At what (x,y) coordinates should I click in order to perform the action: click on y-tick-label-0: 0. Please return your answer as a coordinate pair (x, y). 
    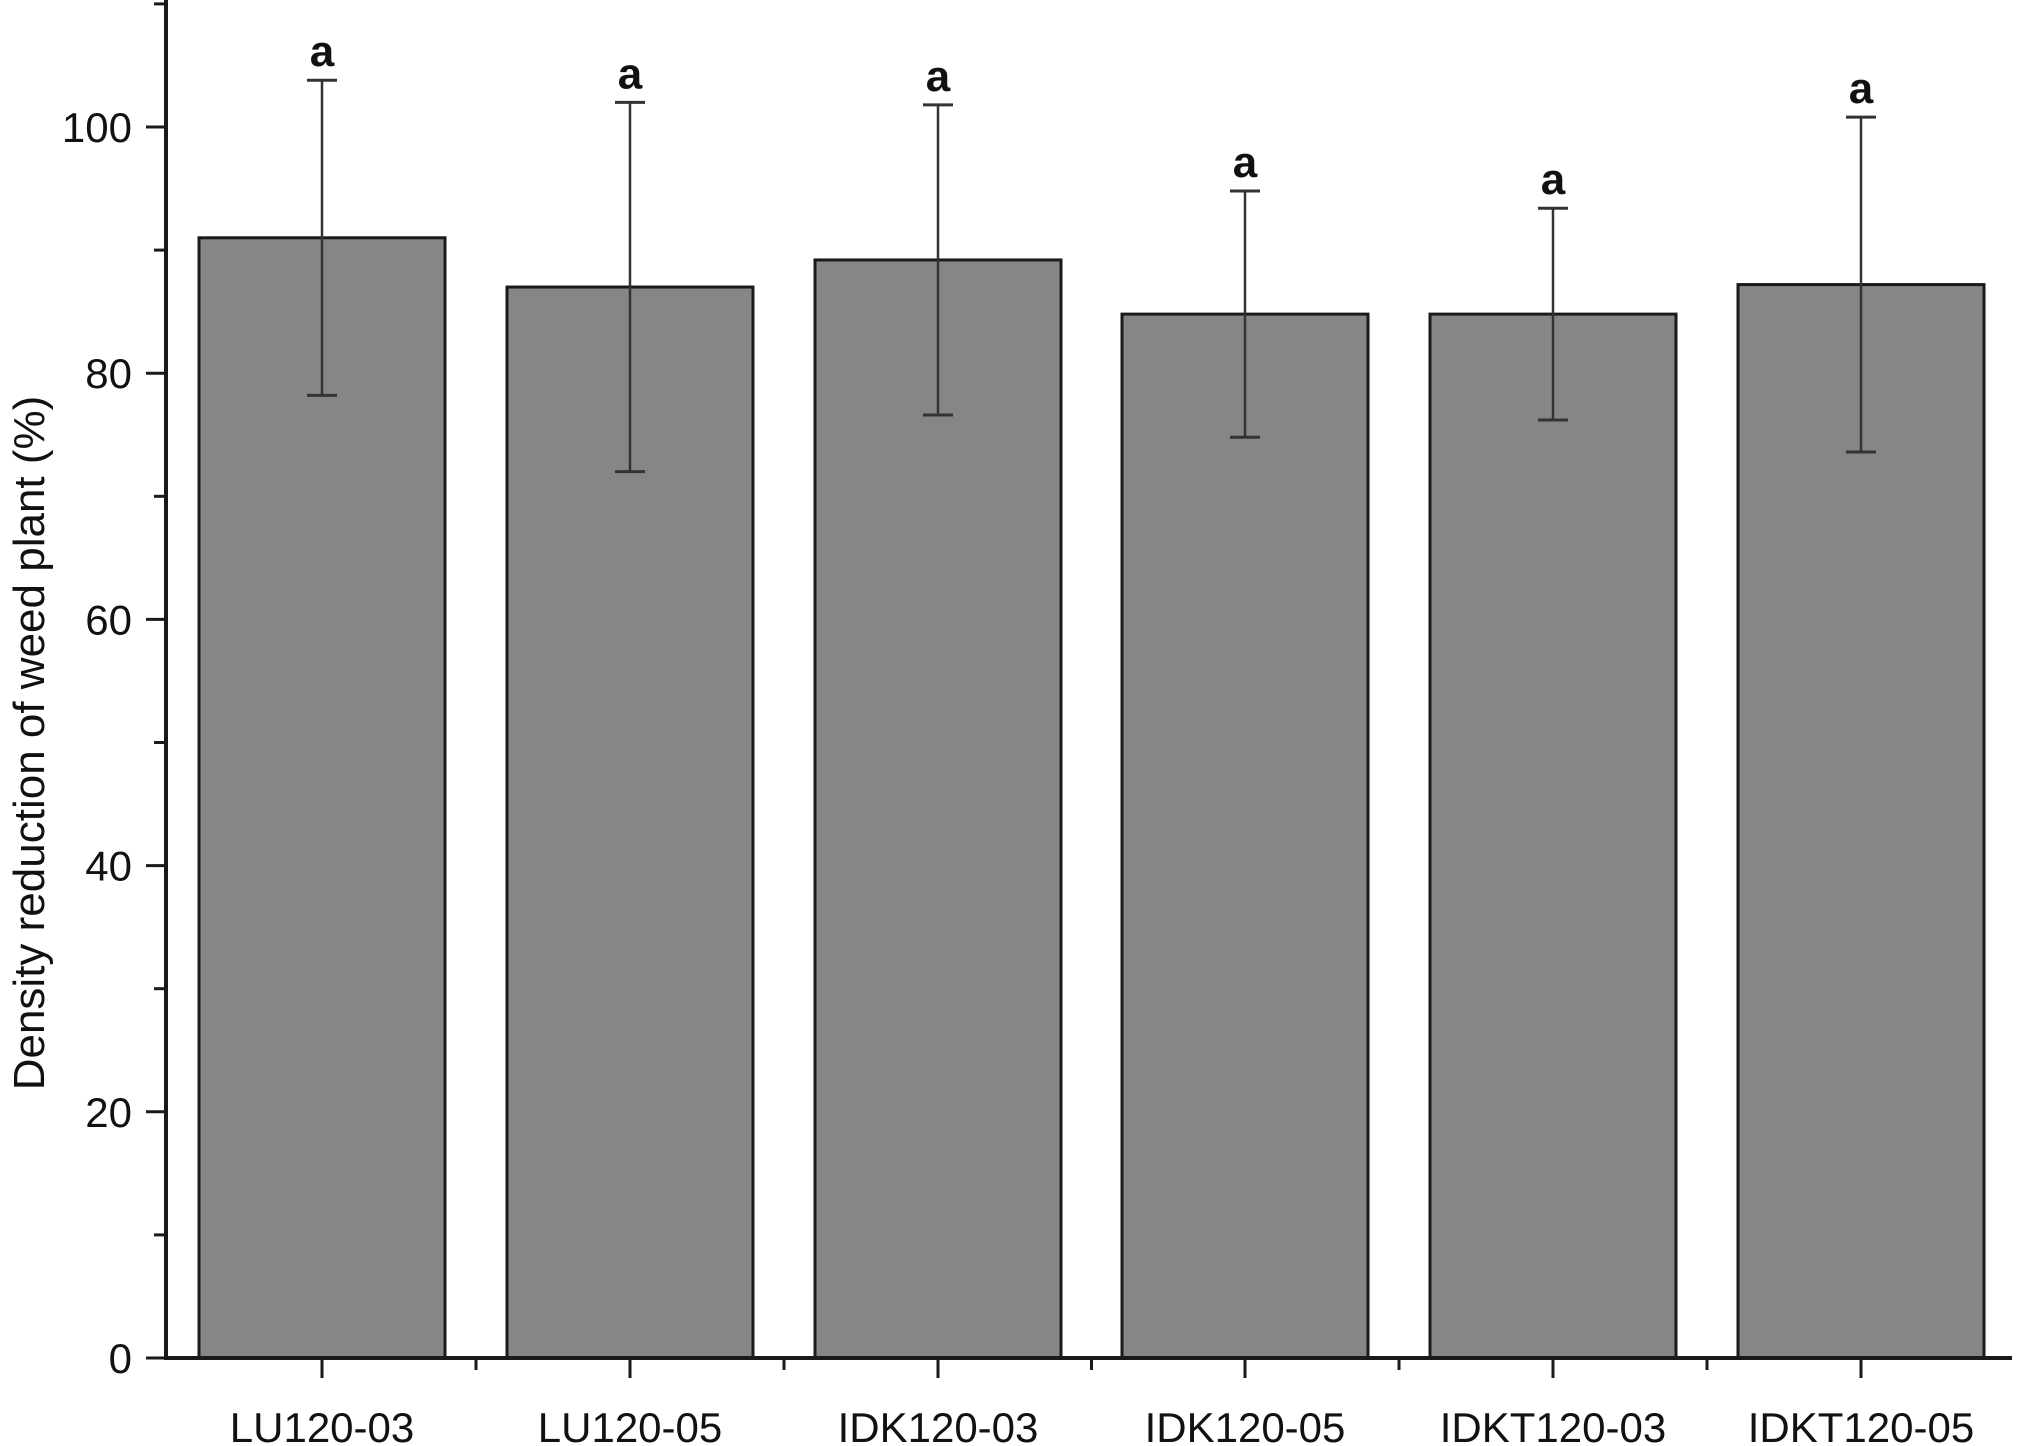
    Looking at the image, I should click on (120, 1358).